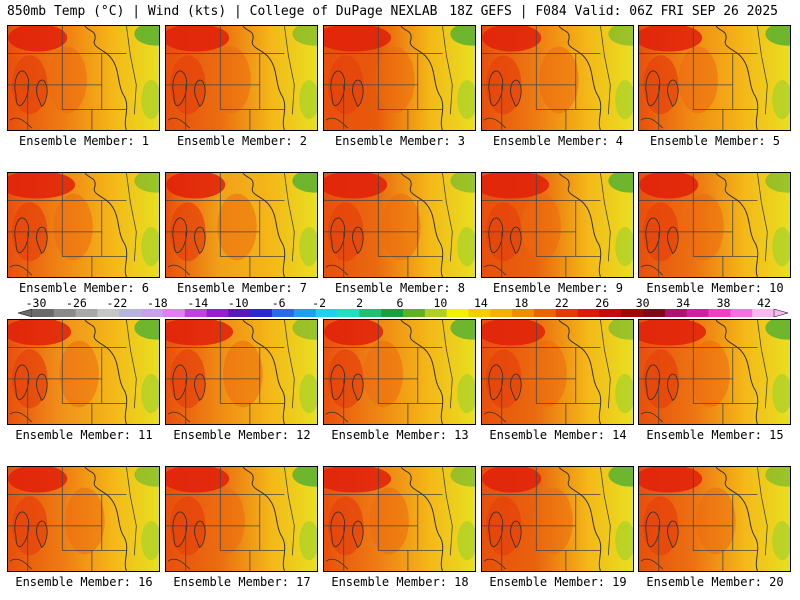 This screenshot has width=800, height=600. What do you see at coordinates (602, 303) in the screenshot?
I see `colorbar-tick-label: 26` at bounding box center [602, 303].